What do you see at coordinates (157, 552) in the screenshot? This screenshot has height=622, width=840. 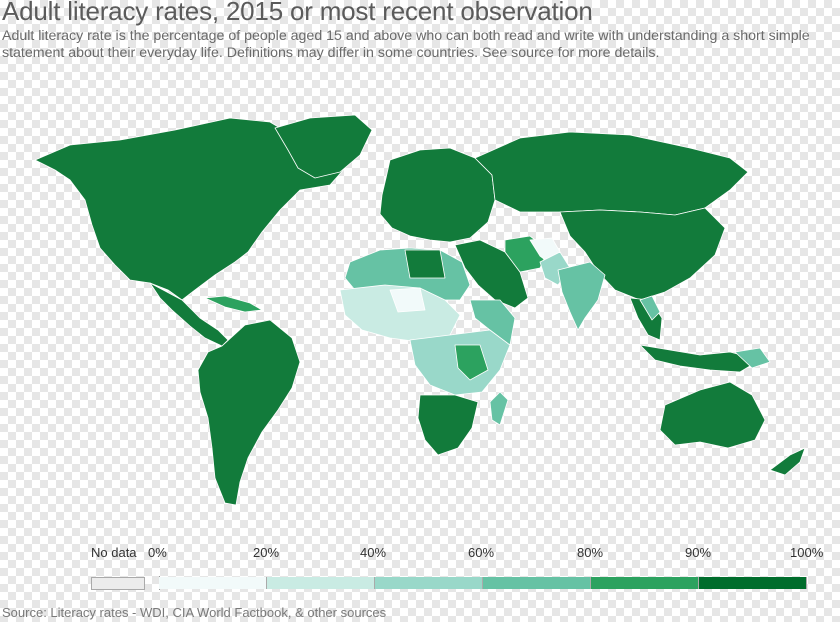 I see `legend-tick-0: 0%` at bounding box center [157, 552].